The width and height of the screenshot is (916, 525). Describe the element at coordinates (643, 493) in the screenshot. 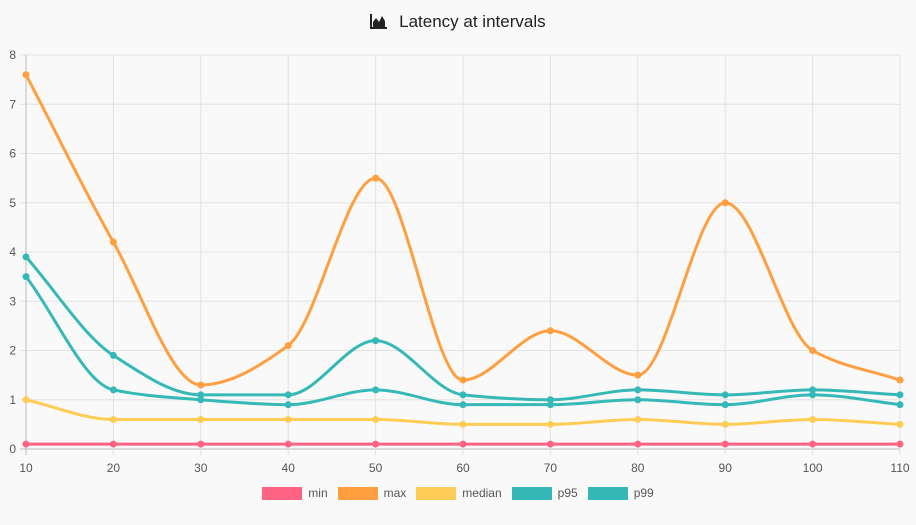

I see `legend-label: p99` at that location.